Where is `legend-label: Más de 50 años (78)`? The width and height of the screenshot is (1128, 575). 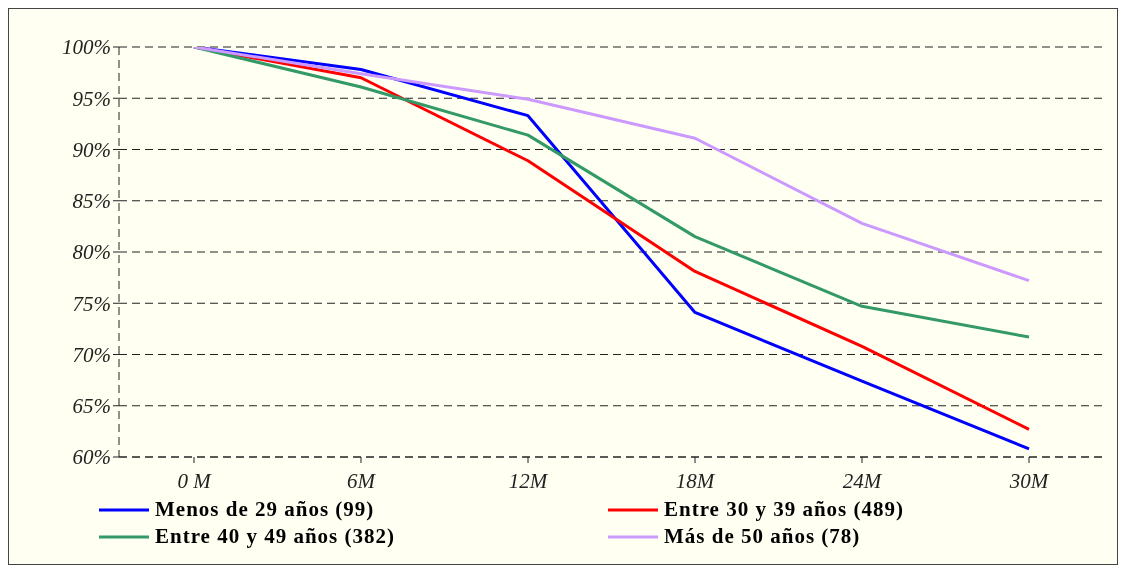
legend-label: Más de 50 años (78) is located at coordinates (762, 536).